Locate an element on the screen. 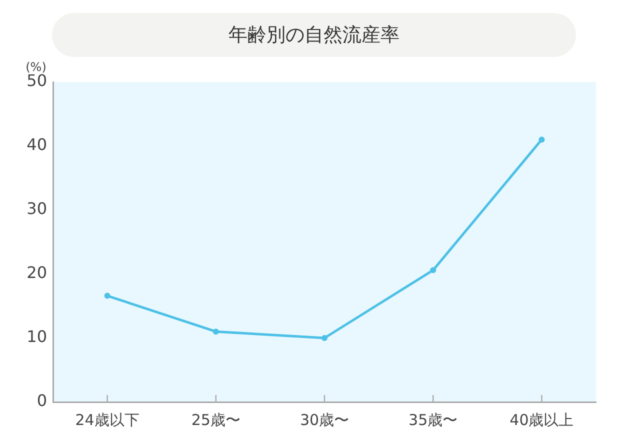  y-tick-label: 20 is located at coordinates (36, 272).